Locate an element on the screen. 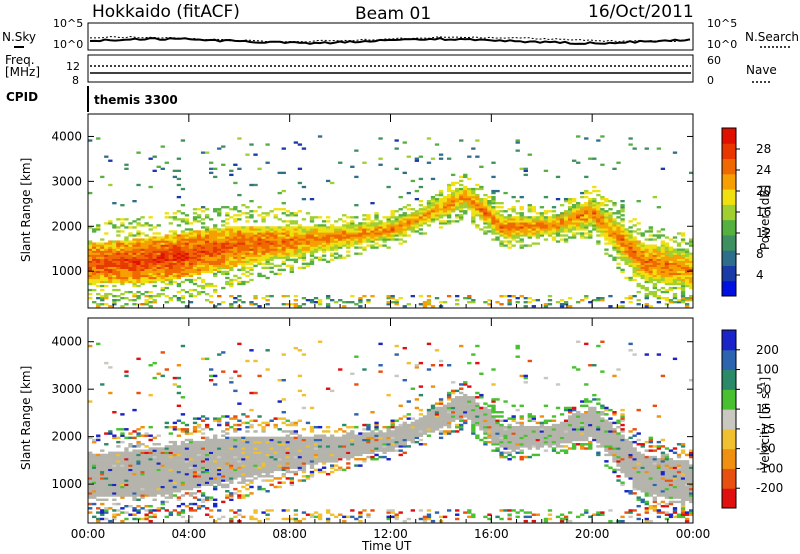 This screenshot has height=554, width=800. power-colorbar-tick-label: 24 is located at coordinates (763, 170).